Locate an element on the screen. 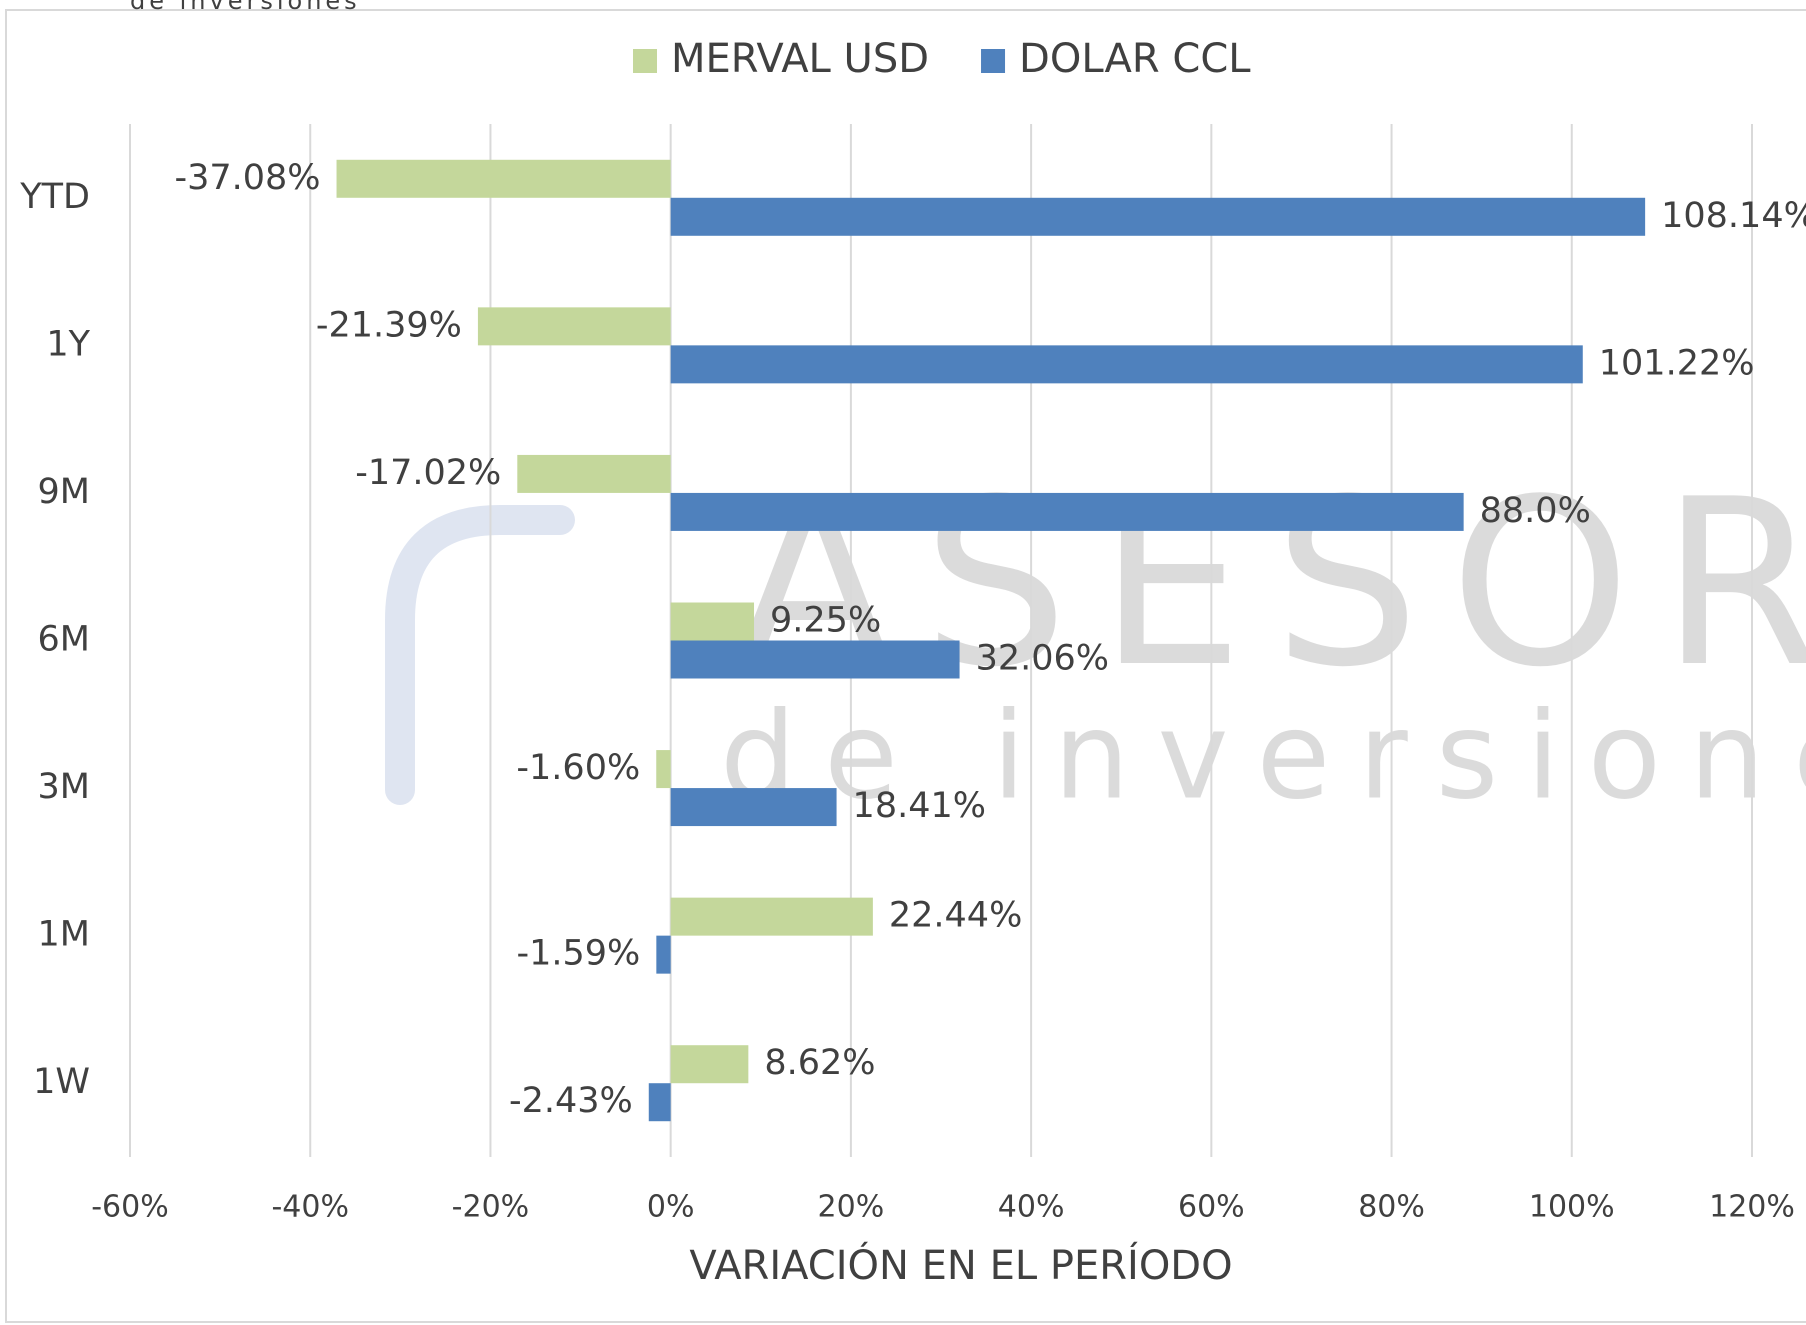  x-tick-label: 60% is located at coordinates (1211, 1207).